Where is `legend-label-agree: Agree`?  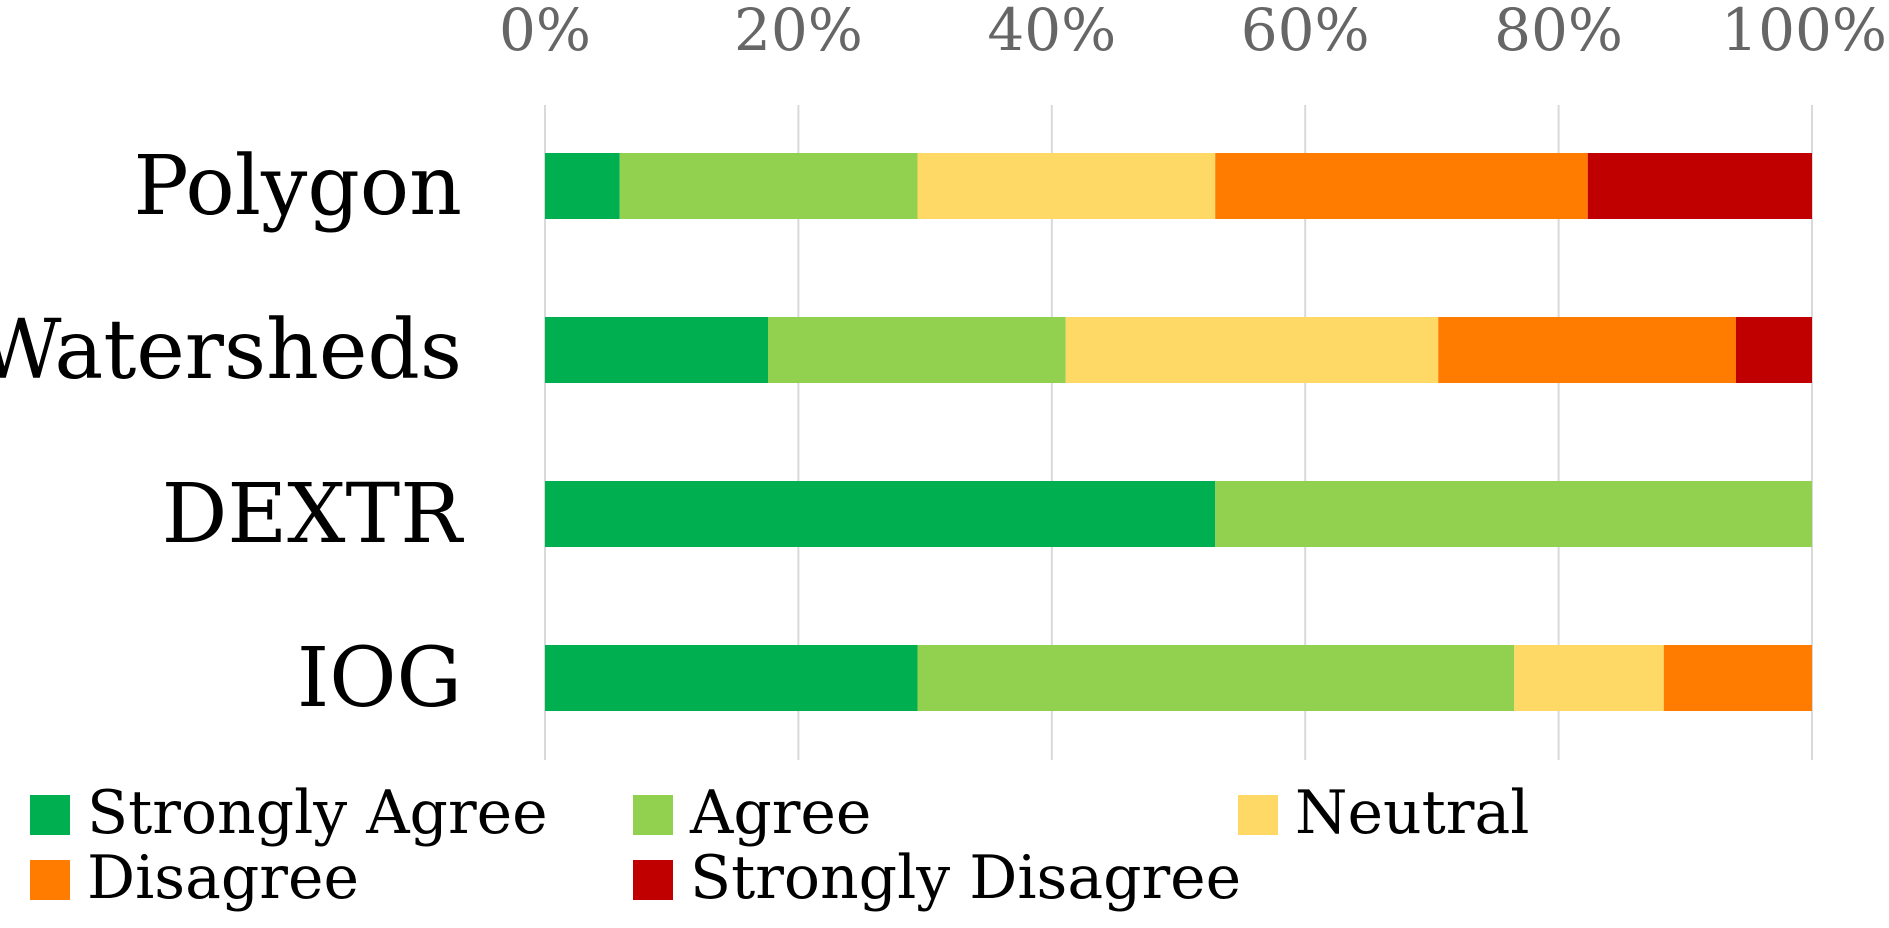 legend-label-agree: Agree is located at coordinates (780, 813).